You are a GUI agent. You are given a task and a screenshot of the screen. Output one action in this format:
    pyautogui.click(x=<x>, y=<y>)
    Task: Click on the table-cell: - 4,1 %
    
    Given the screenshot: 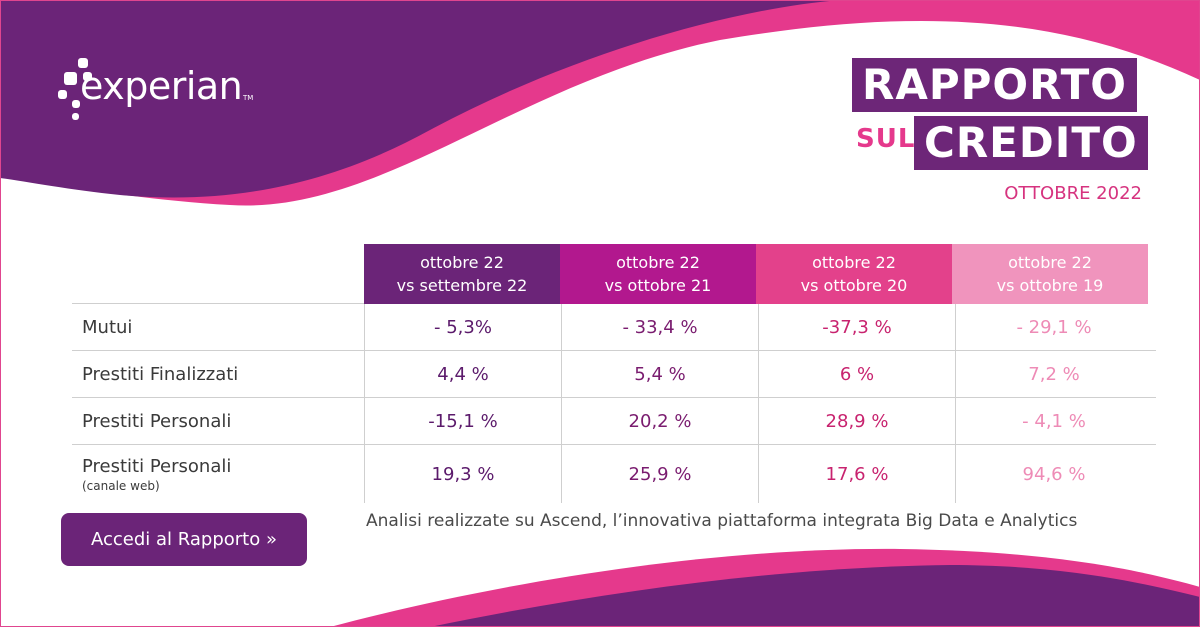 What is the action you would take?
    pyautogui.click(x=1053, y=421)
    